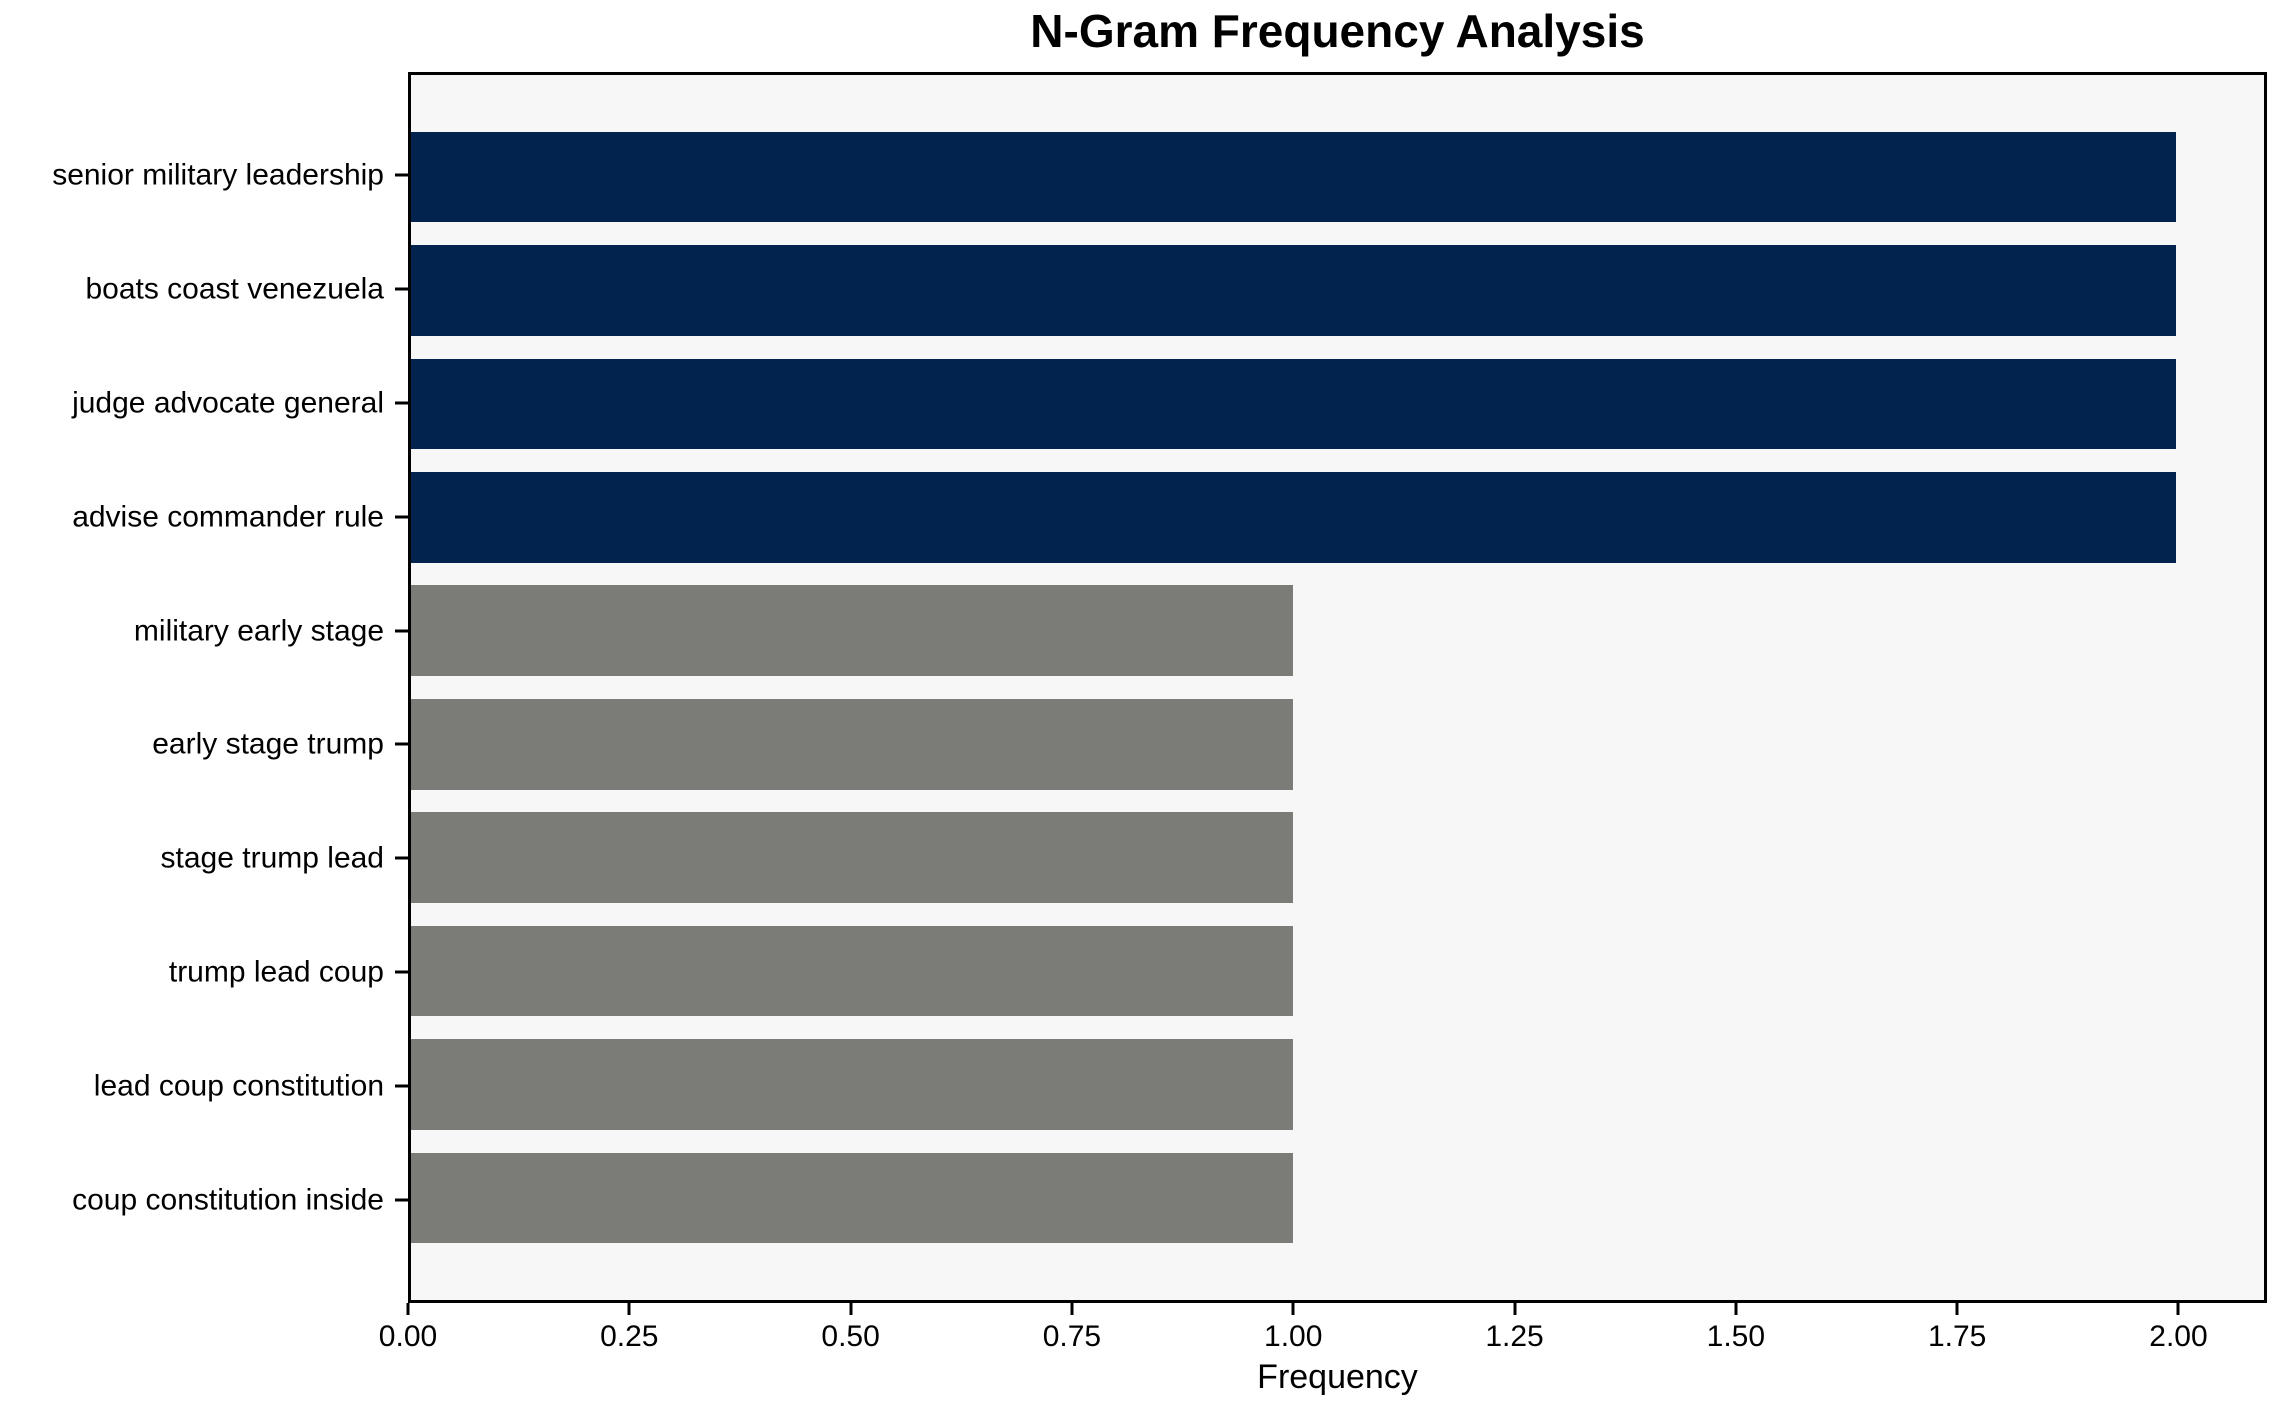 The height and width of the screenshot is (1414, 2288). I want to click on x-tick-label: 0.00, so click(408, 1336).